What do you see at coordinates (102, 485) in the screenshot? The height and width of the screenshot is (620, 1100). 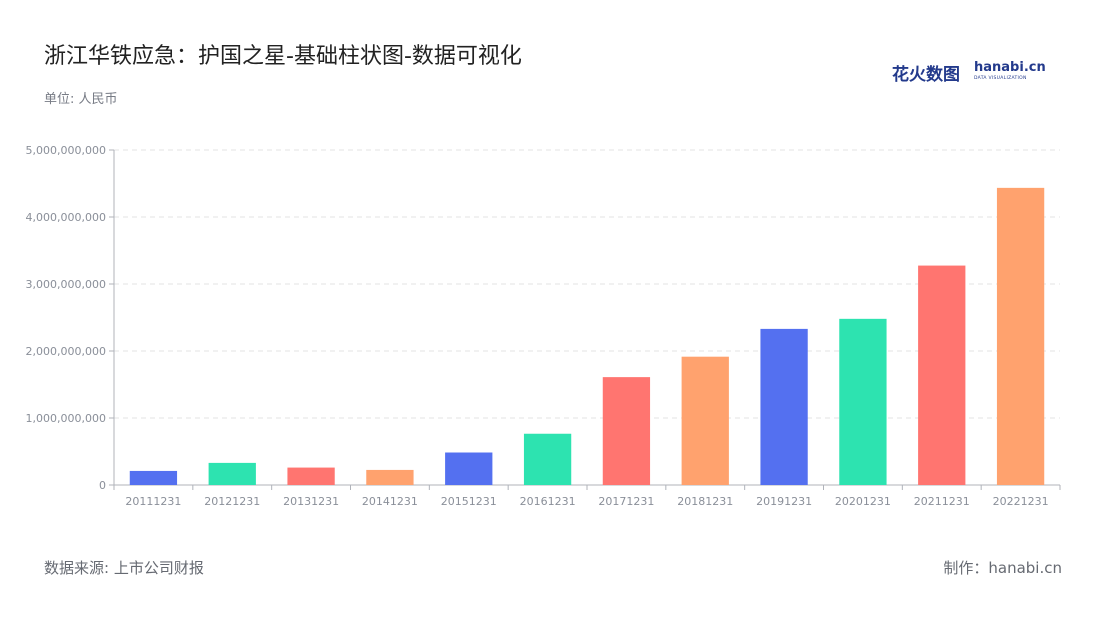 I see `y-tick-label: 0` at bounding box center [102, 485].